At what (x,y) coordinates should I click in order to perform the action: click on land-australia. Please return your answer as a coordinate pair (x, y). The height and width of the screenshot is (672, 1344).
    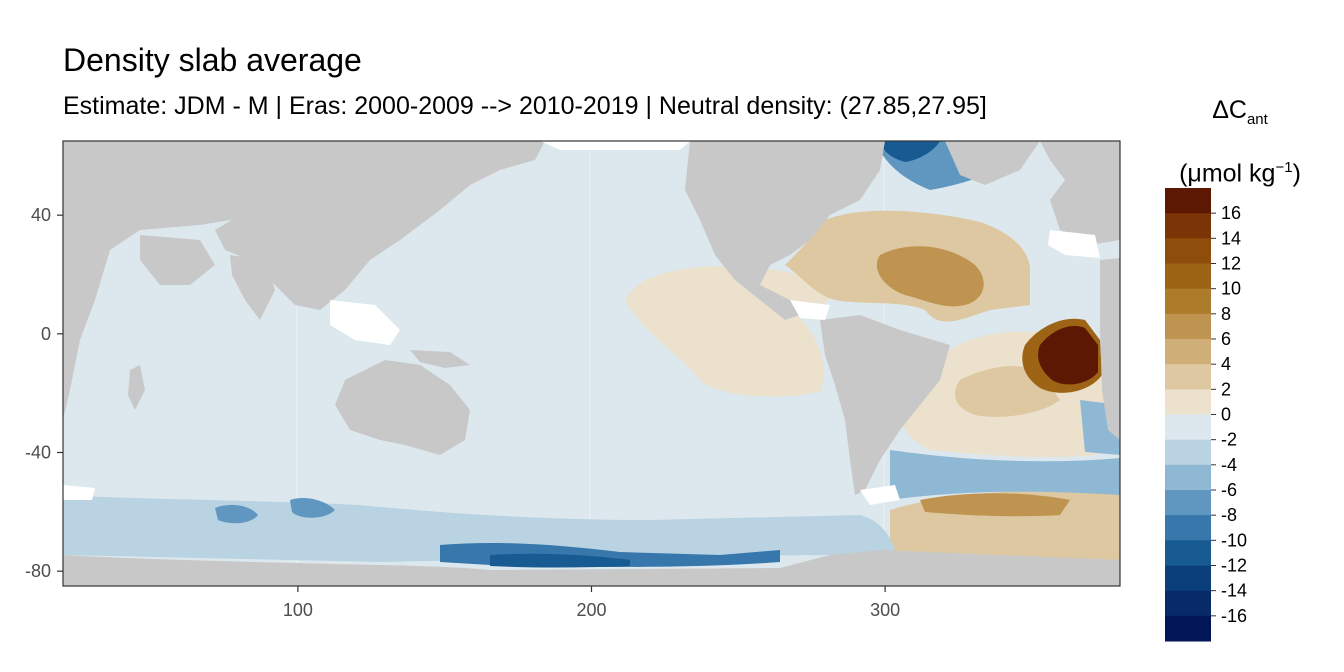
    Looking at the image, I should click on (402, 407).